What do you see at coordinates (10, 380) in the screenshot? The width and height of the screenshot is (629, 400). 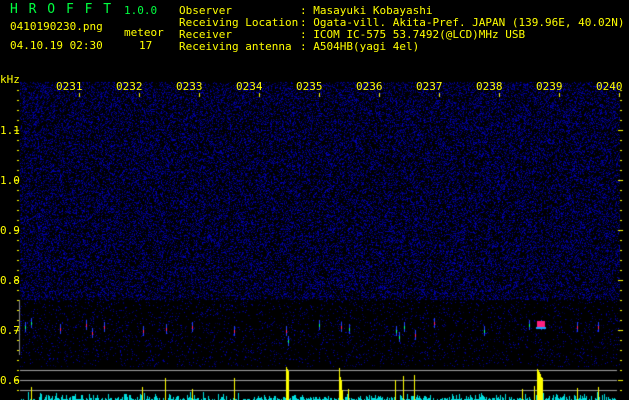 I see `freq-label: 0.6` at bounding box center [10, 380].